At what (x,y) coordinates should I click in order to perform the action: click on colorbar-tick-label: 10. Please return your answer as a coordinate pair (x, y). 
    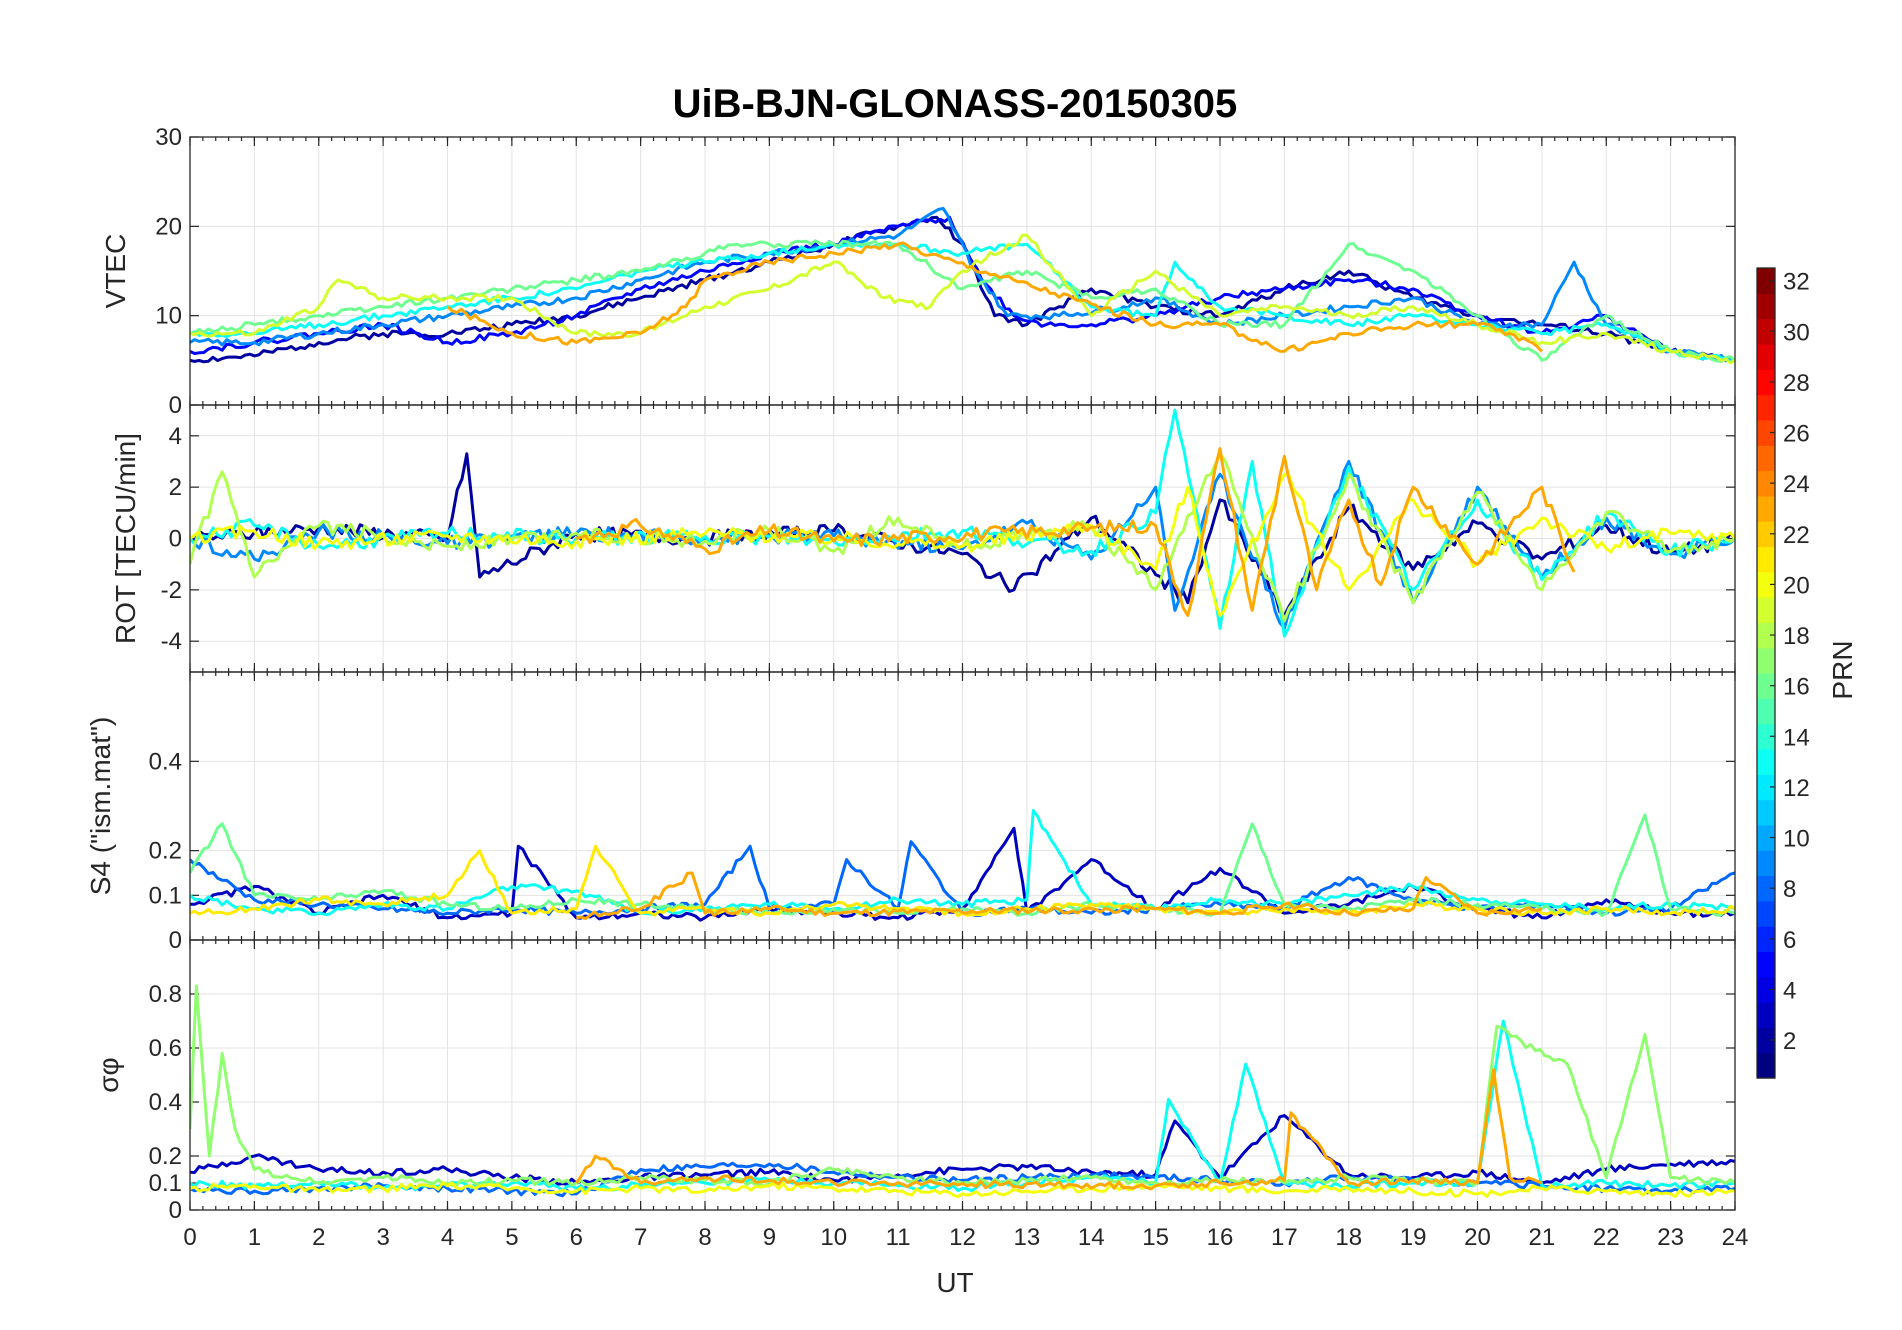
    Looking at the image, I should click on (1796, 839).